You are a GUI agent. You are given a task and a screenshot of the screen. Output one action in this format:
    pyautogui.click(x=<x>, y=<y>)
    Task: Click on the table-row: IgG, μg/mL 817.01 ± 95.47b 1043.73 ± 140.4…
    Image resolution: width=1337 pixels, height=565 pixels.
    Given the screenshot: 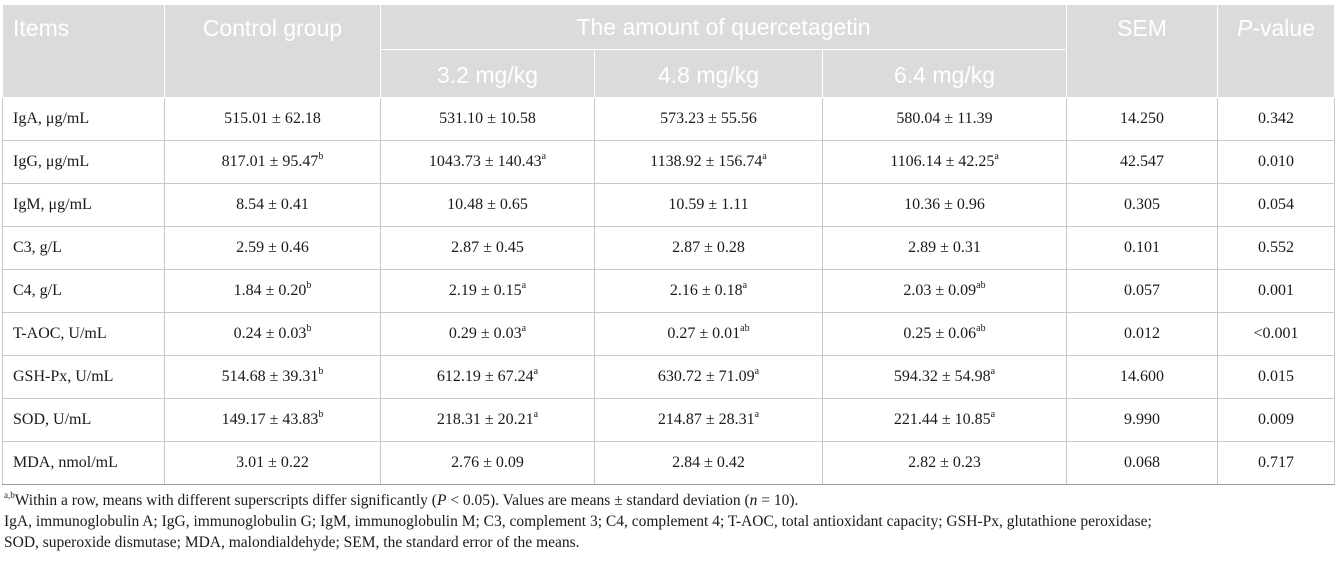 What is the action you would take?
    pyautogui.click(x=669, y=162)
    